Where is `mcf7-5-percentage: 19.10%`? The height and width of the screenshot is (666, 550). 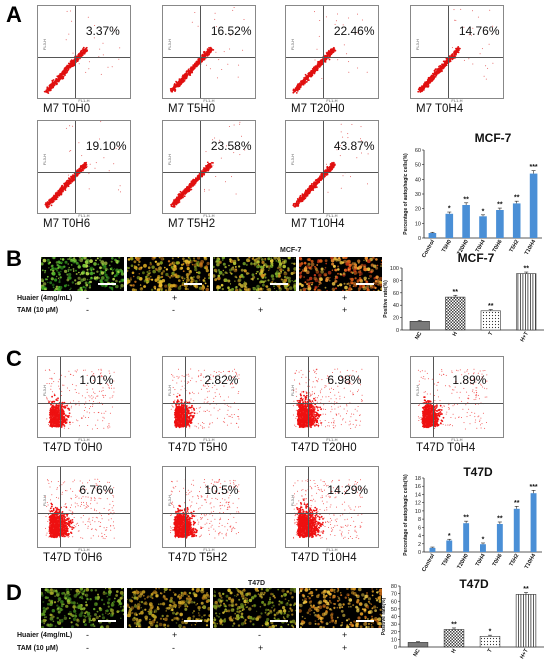 mcf7-5-percentage: 19.10% is located at coordinates (106, 146).